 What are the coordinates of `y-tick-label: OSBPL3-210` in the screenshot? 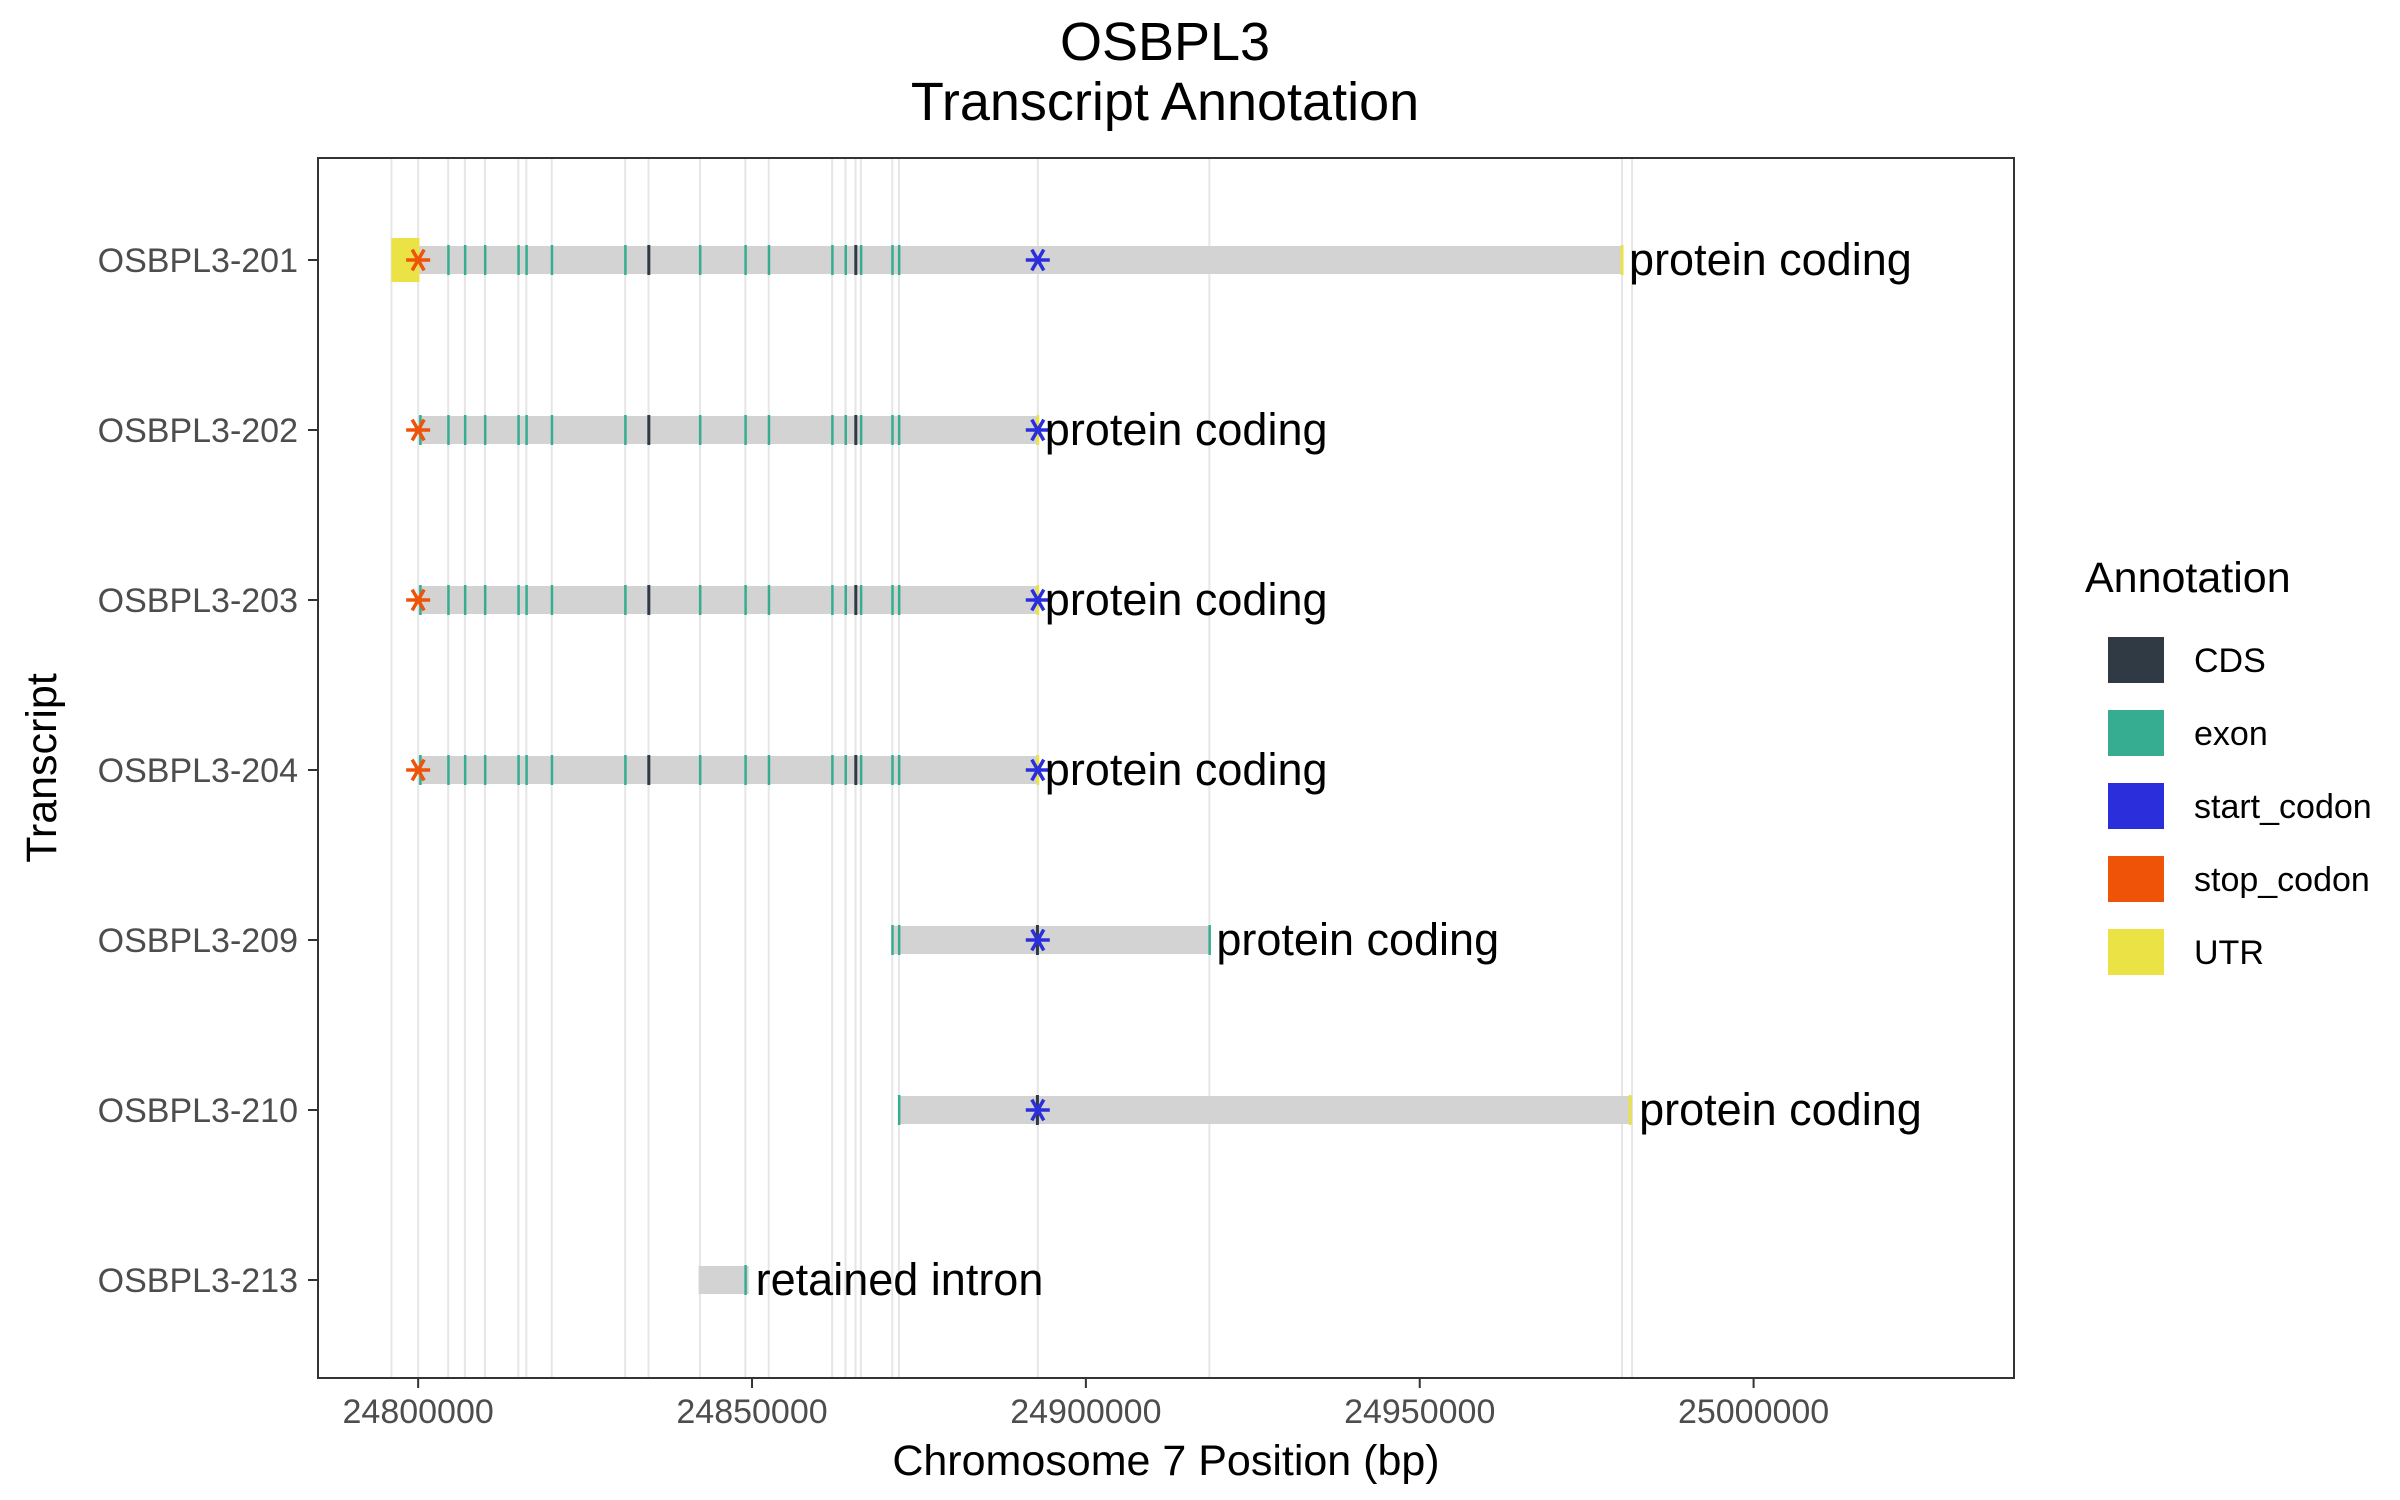 It's located at (198, 1111).